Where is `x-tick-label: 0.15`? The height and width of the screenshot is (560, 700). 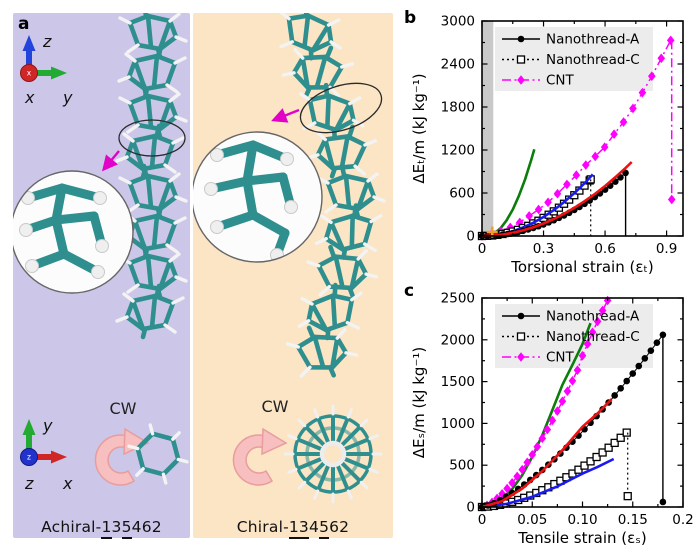
x-tick-label: 0.15 is located at coordinates (633, 520).